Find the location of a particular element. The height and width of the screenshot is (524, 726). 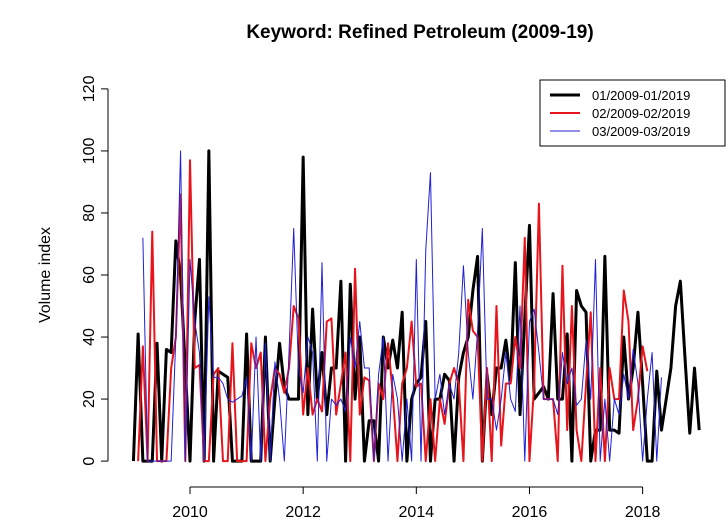

legend-label: 03/2009-03/2019 is located at coordinates (641, 131).